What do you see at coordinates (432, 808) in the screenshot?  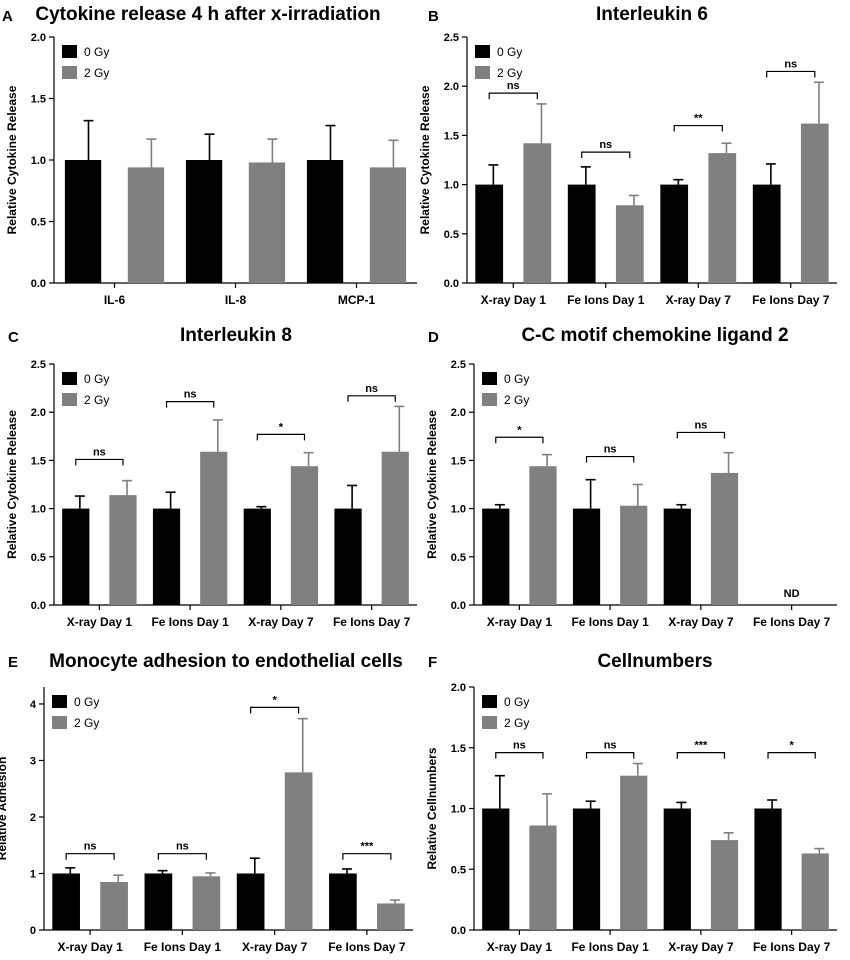 I see `y-axis-label: Relative Cellnumbers` at bounding box center [432, 808].